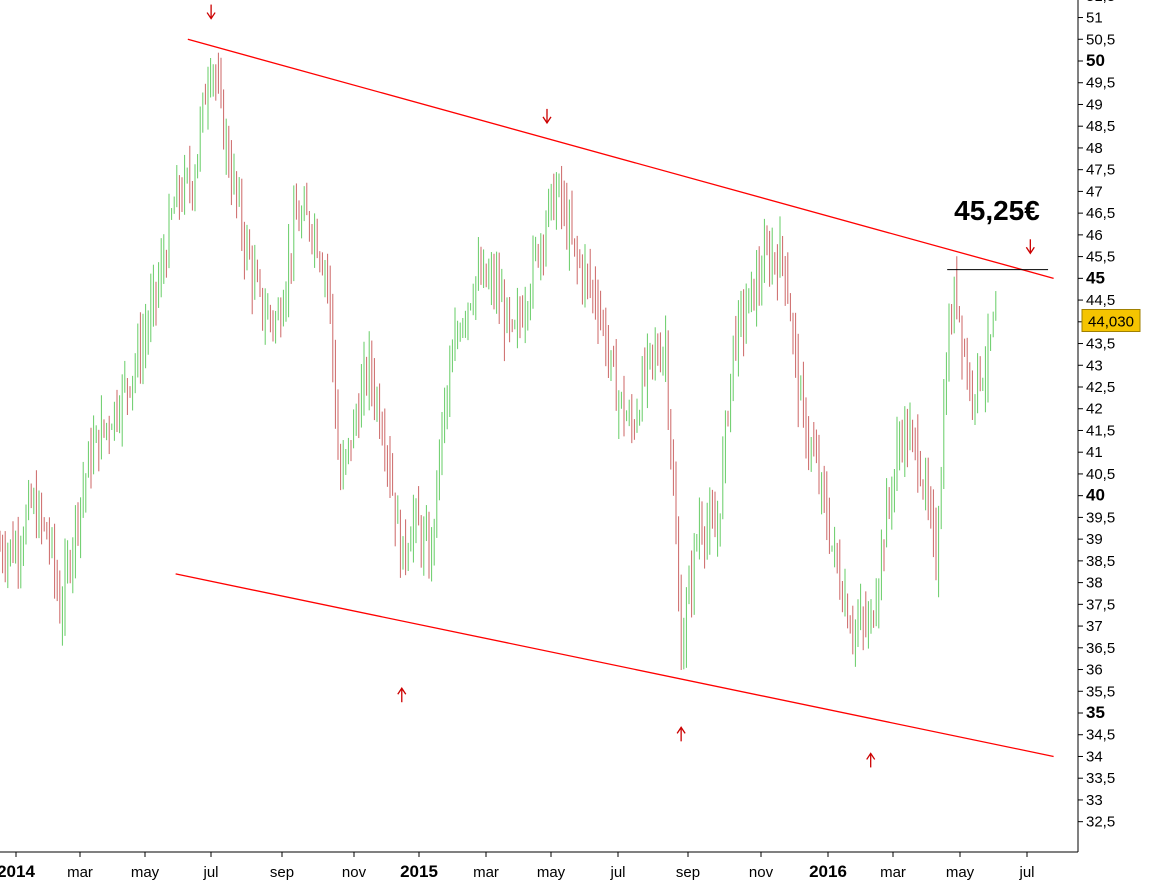  What do you see at coordinates (1100, 126) in the screenshot?
I see `y-tick-label: 48,5` at bounding box center [1100, 126].